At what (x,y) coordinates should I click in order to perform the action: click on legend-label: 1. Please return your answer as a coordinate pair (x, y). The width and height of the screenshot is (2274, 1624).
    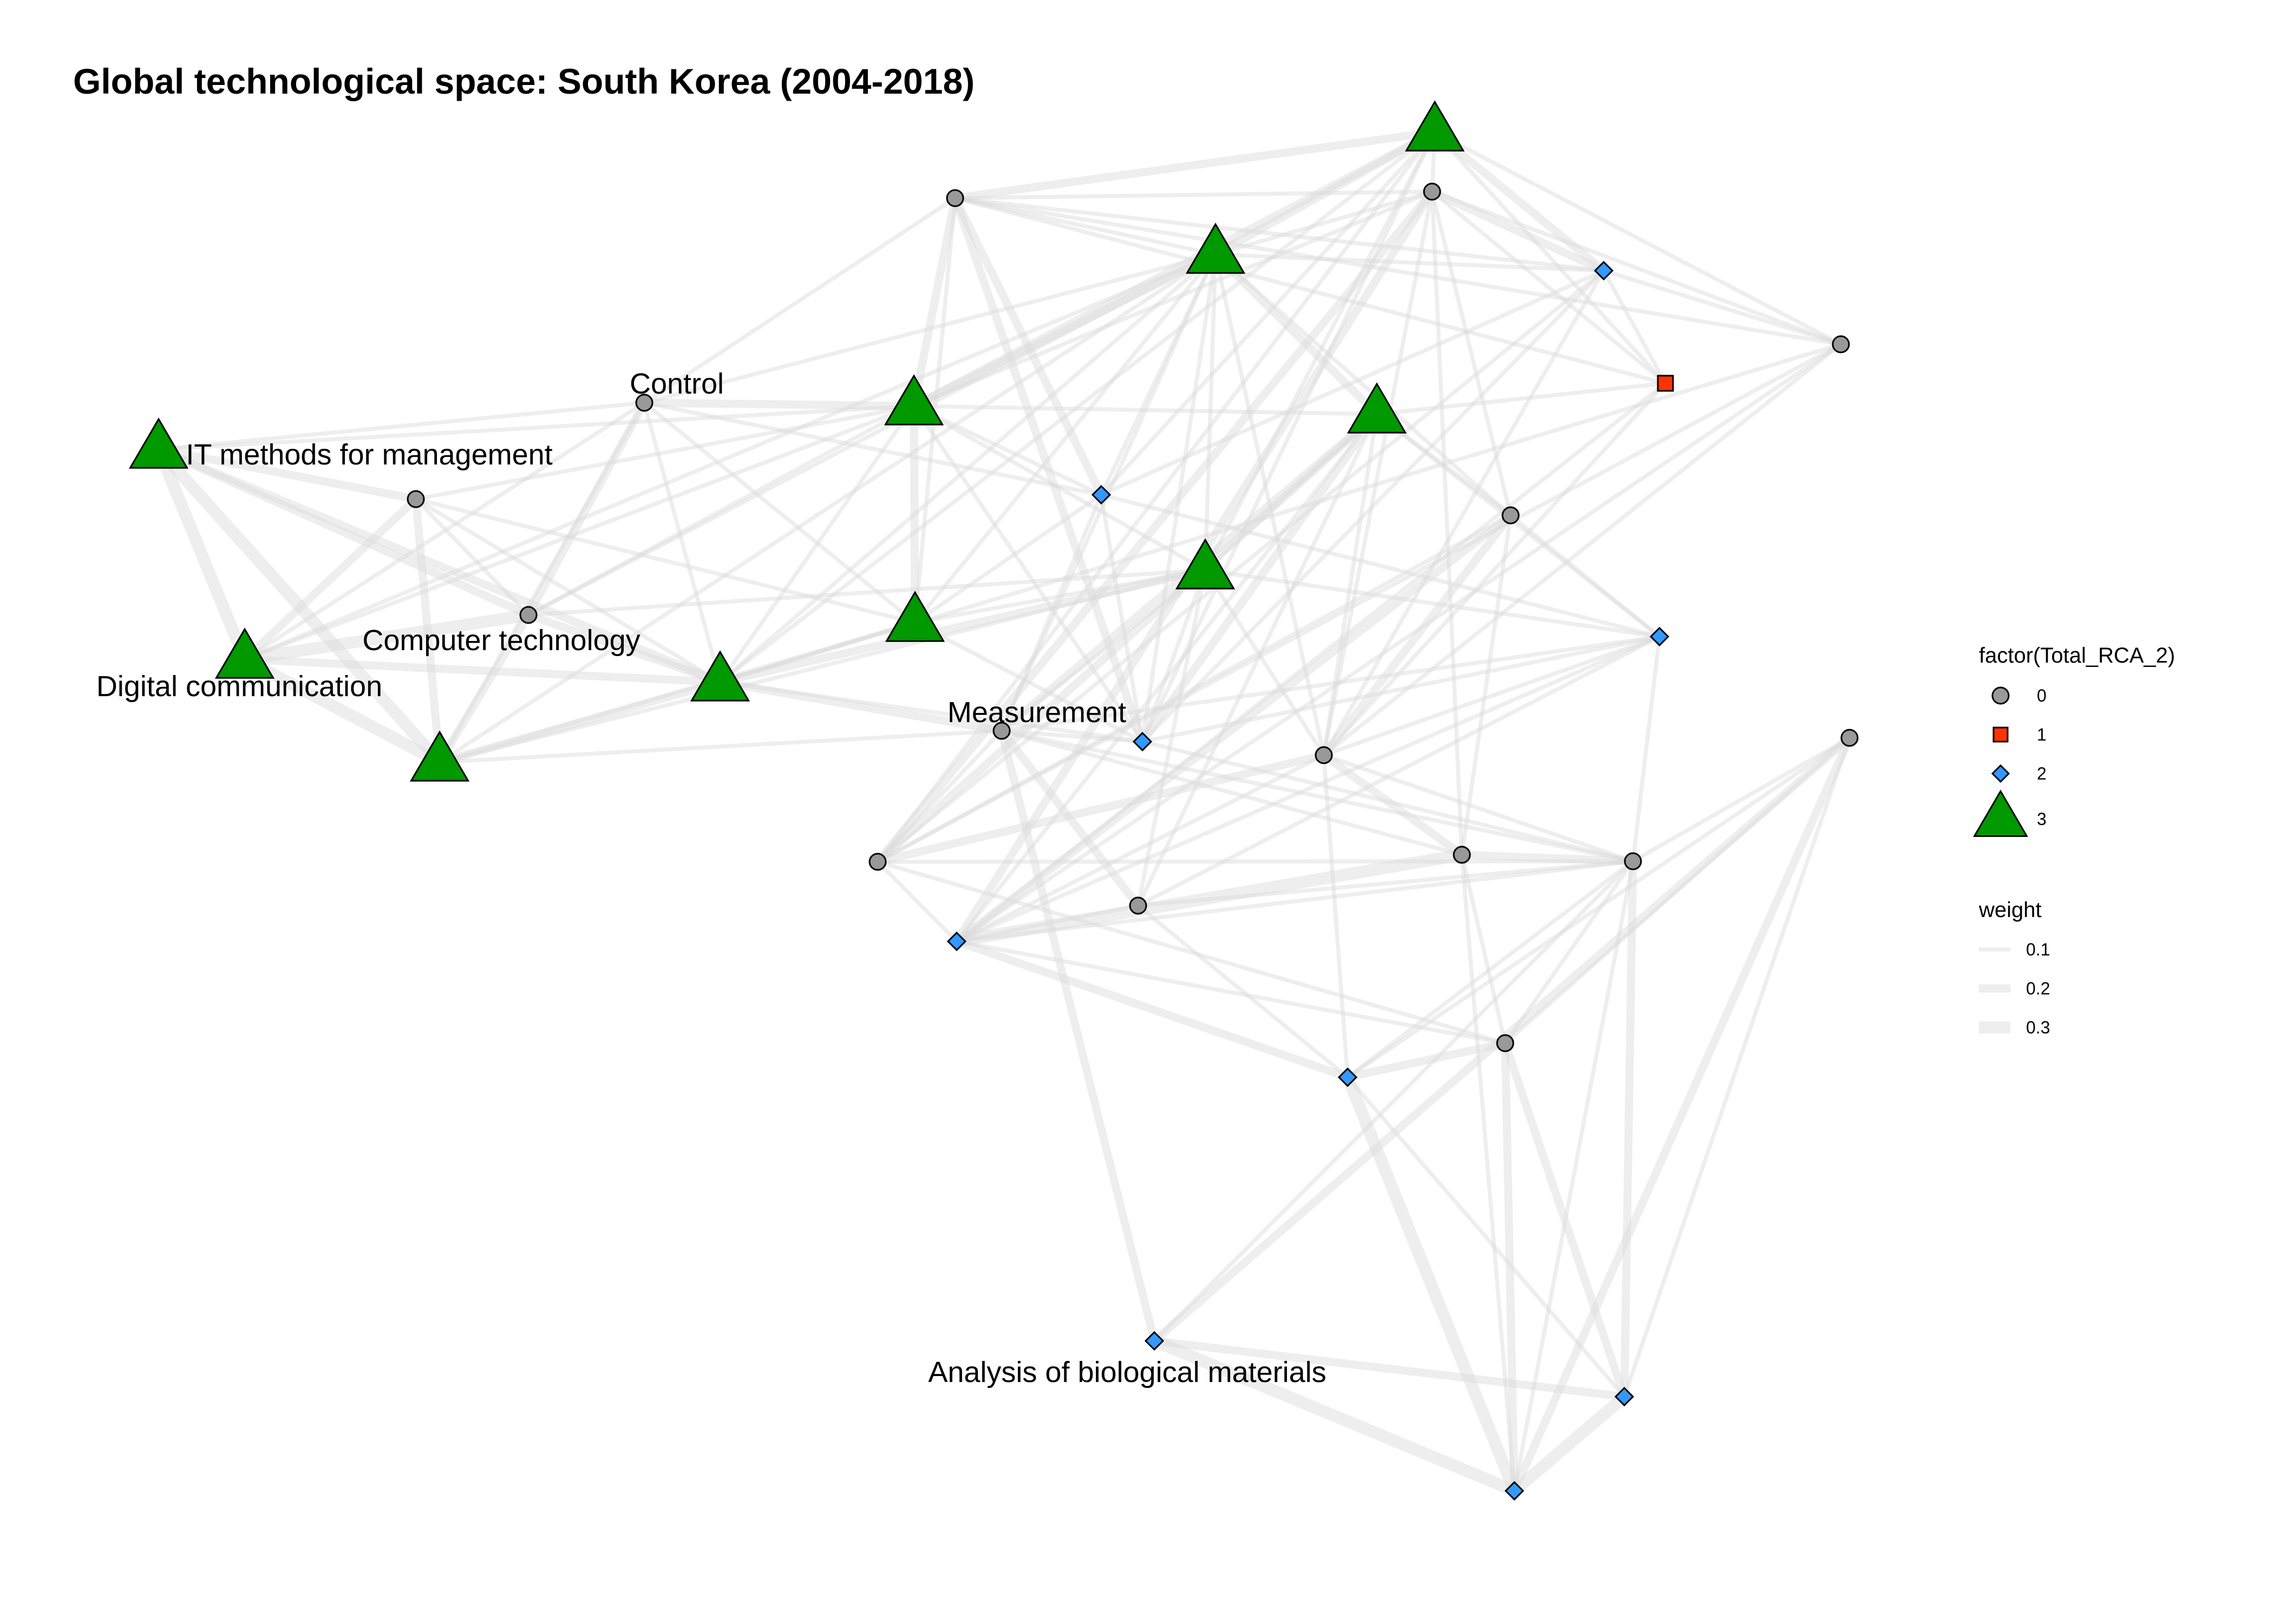
    Looking at the image, I should click on (2042, 734).